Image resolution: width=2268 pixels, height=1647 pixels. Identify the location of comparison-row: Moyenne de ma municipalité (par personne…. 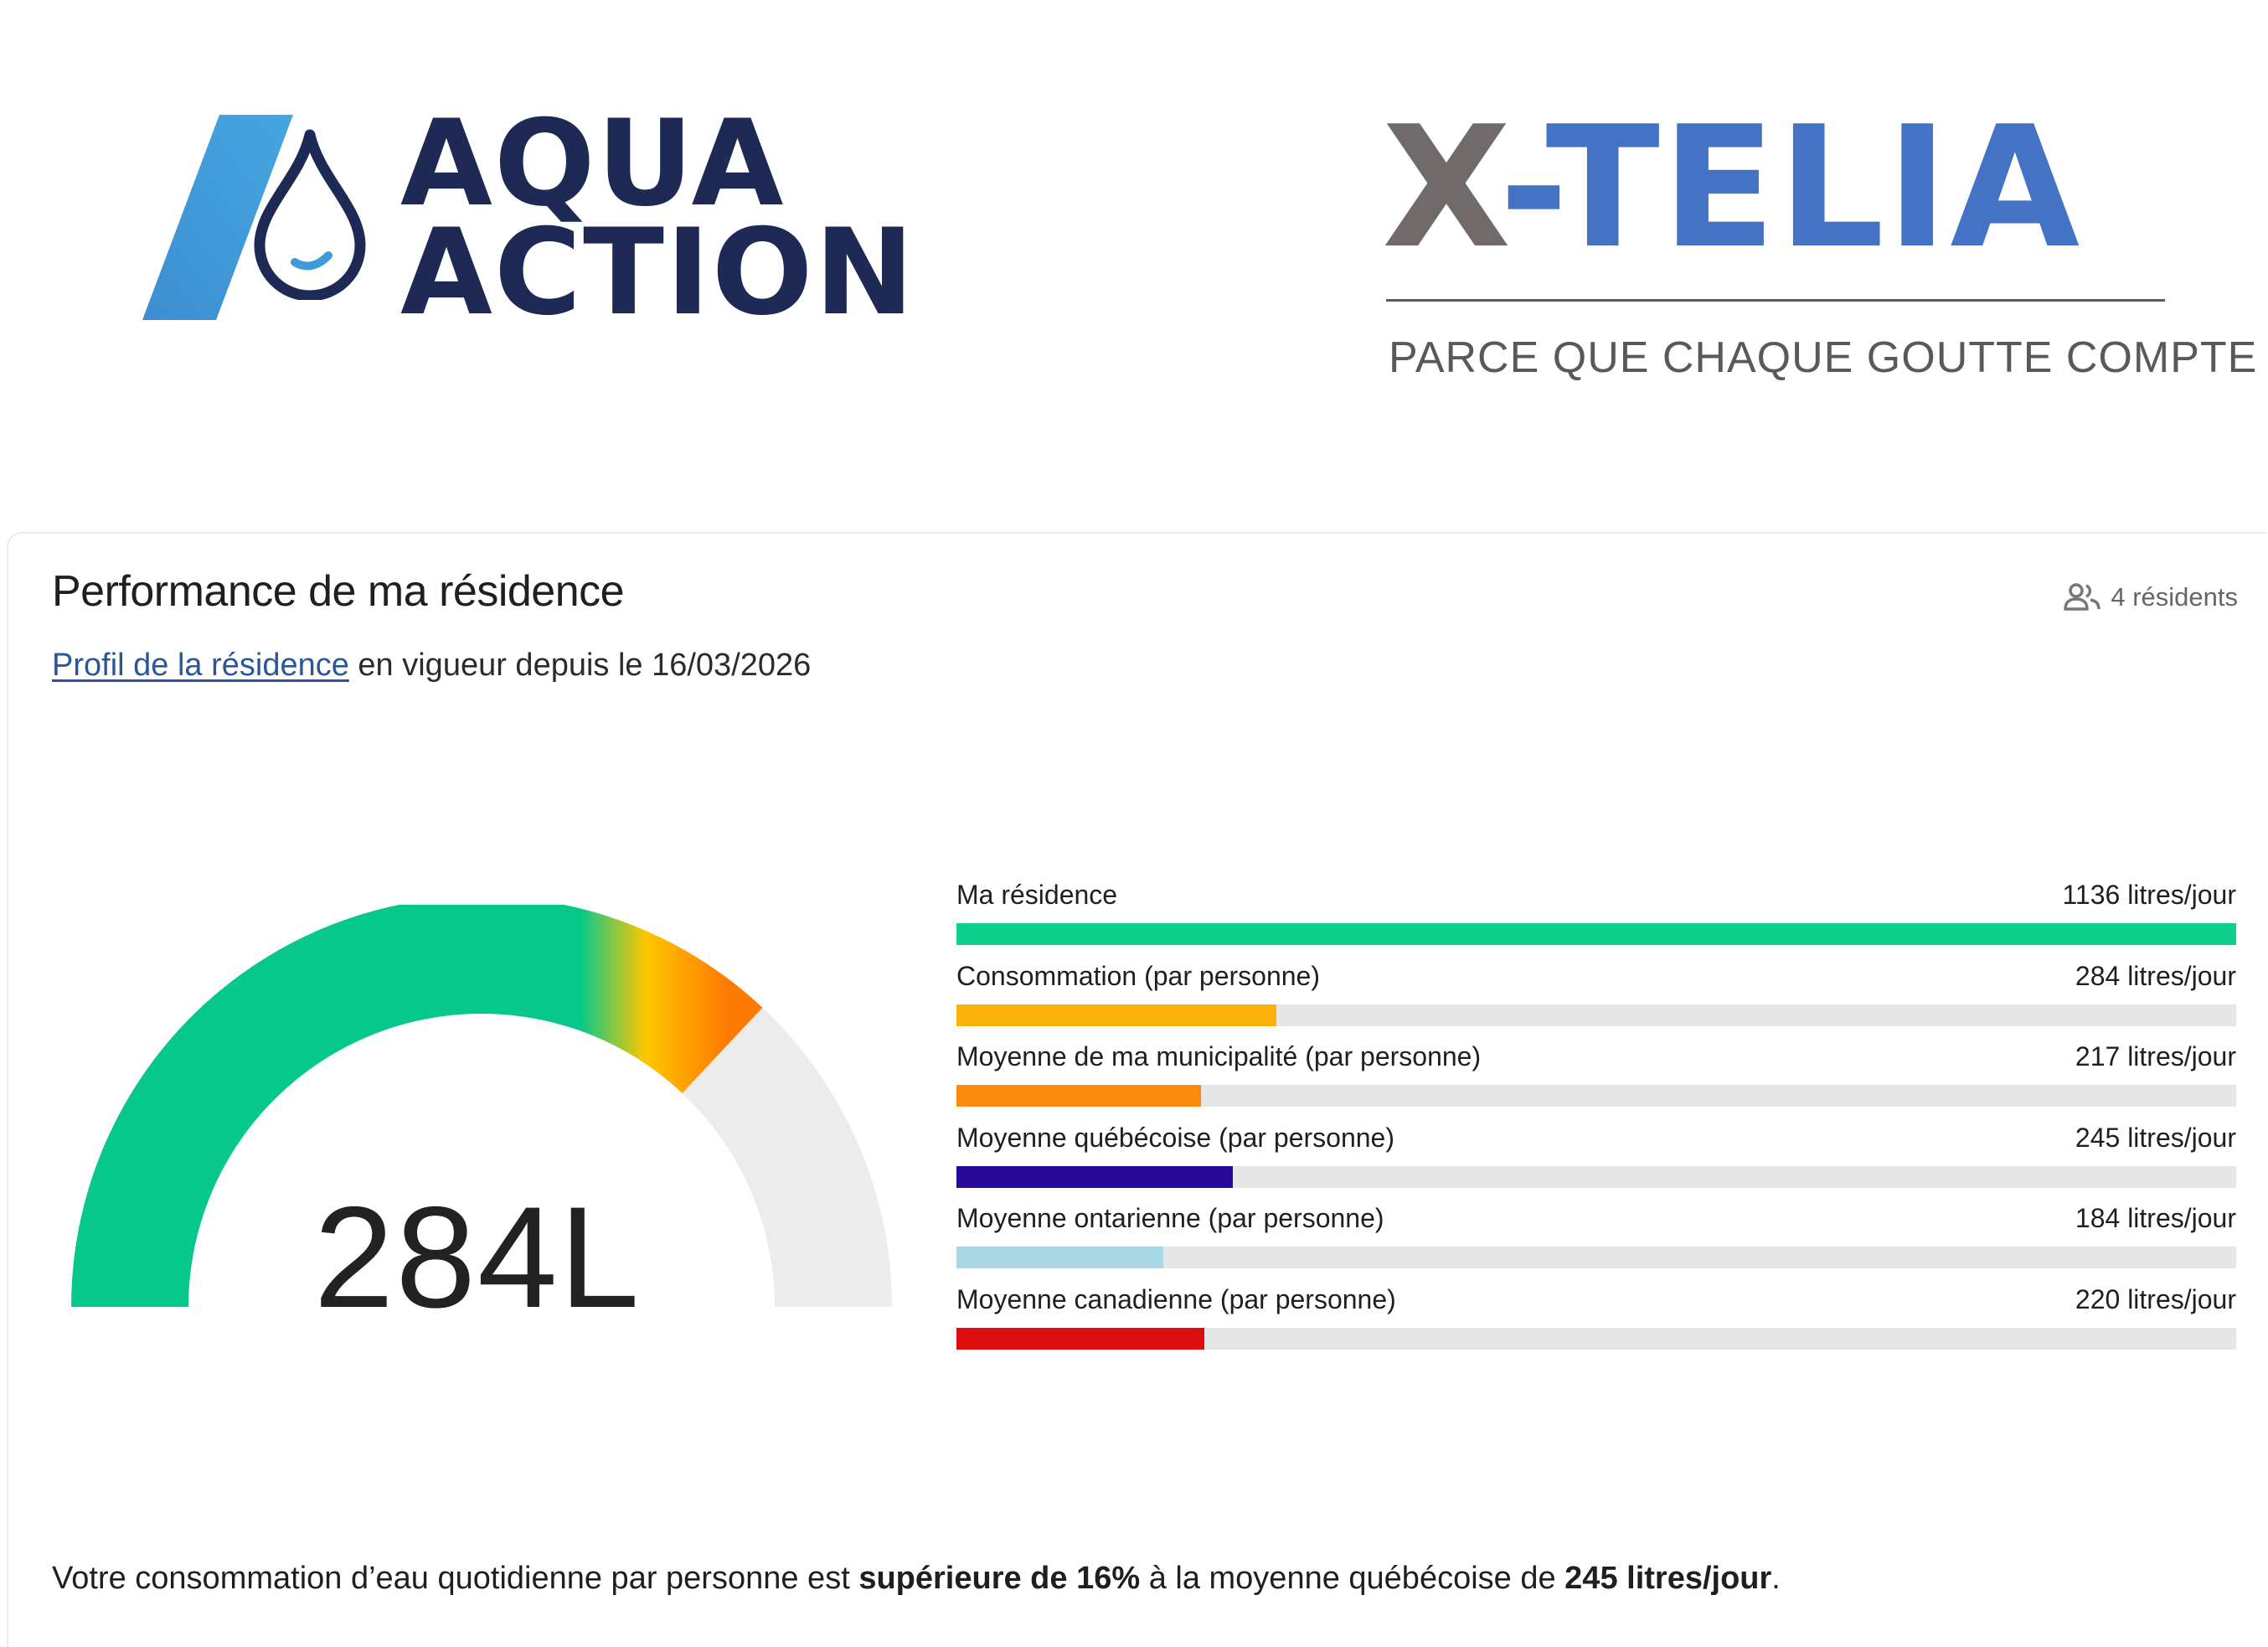
(1596, 1083).